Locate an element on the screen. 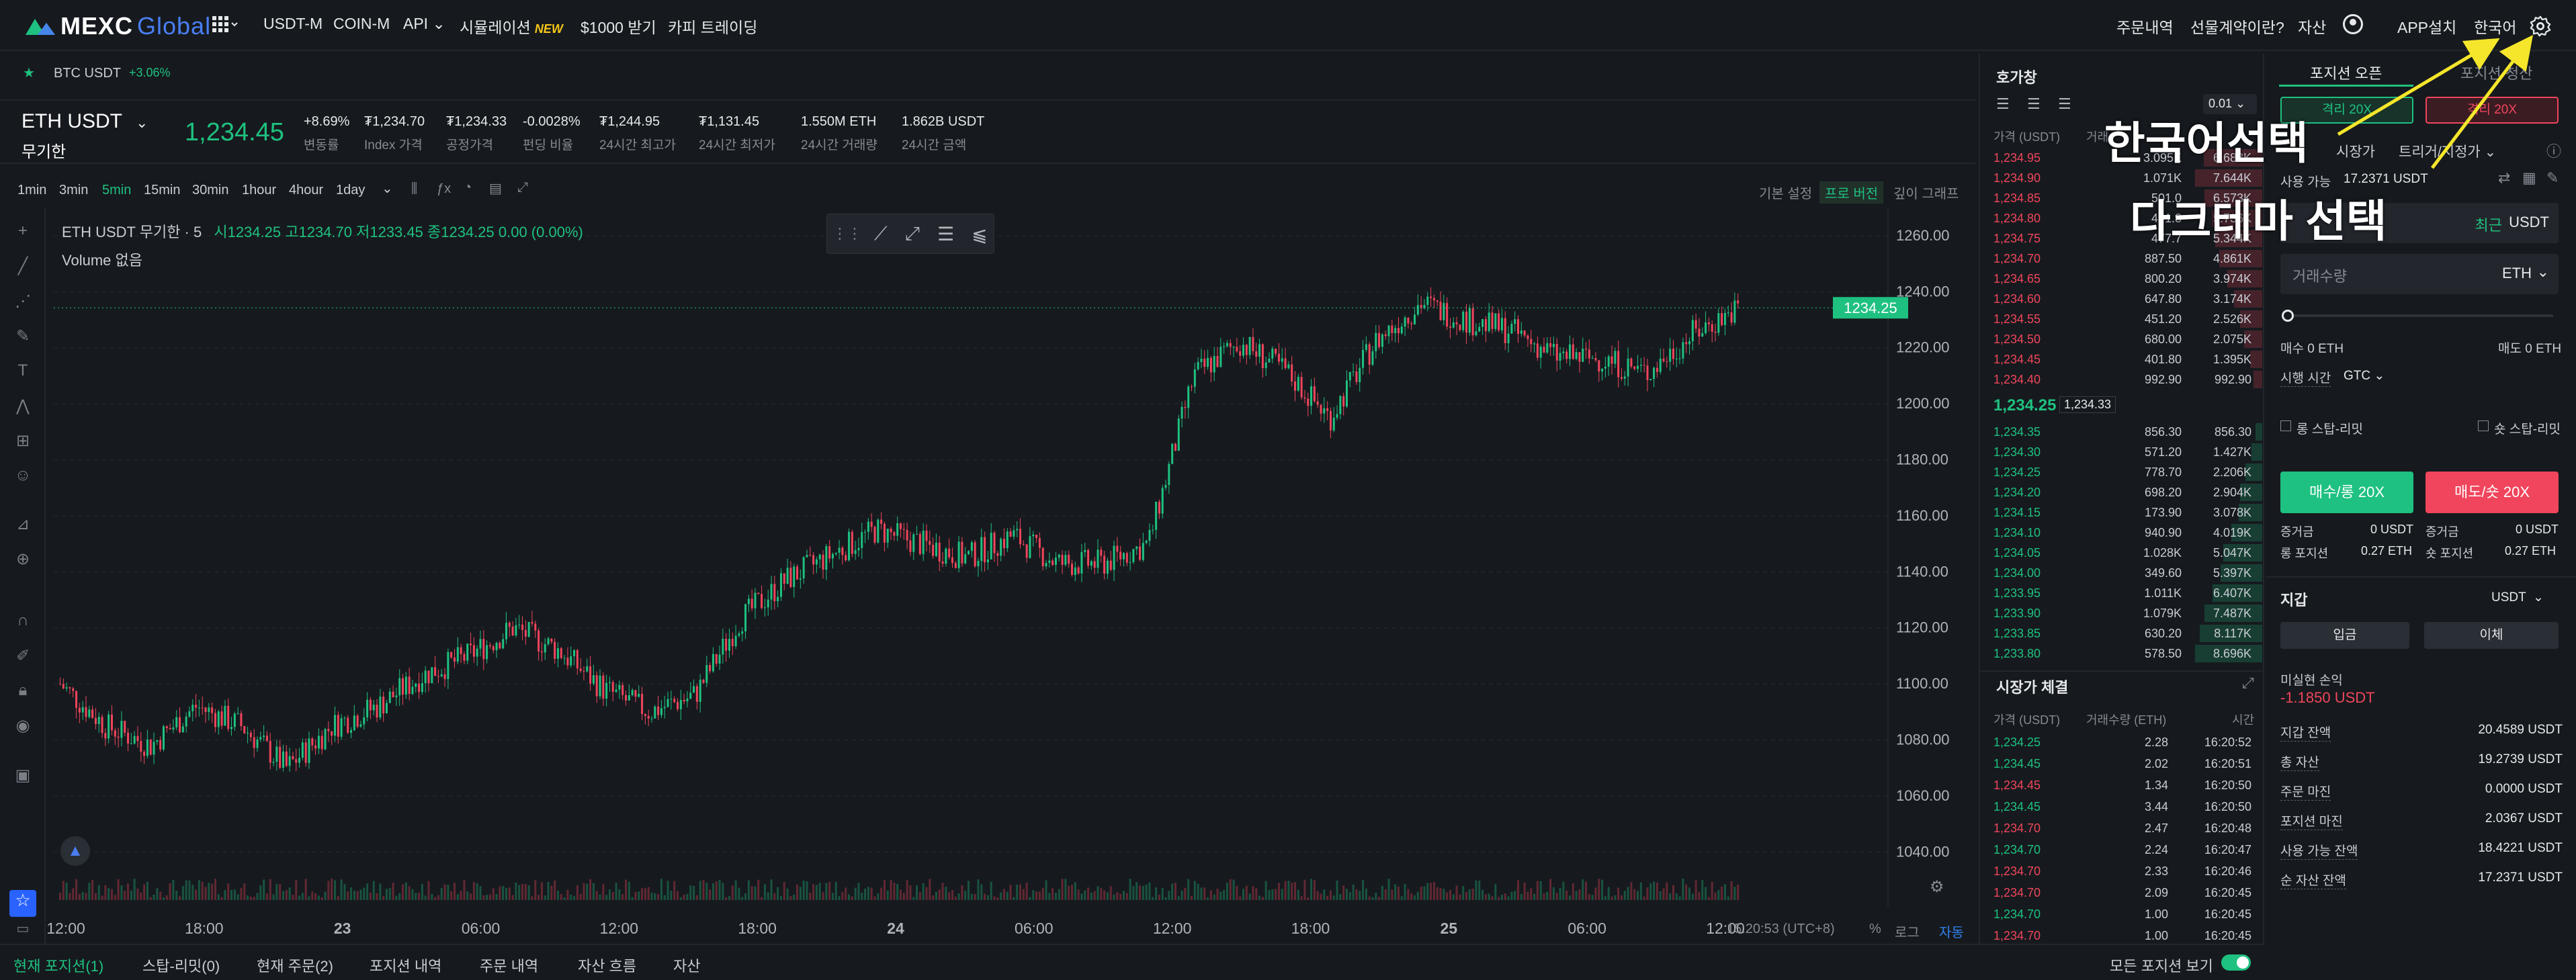 The height and width of the screenshot is (980, 2576). calculator-icon: ▦ is located at coordinates (2529, 177).